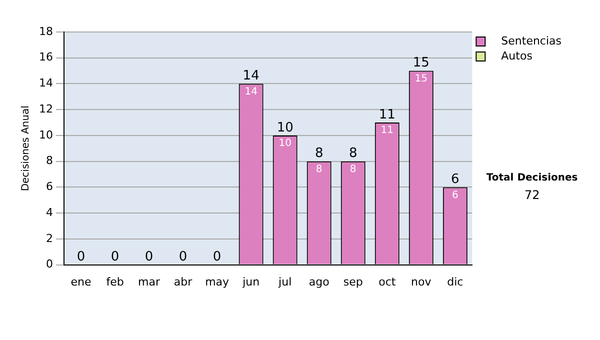 The image size is (600, 340). Describe the element at coordinates (455, 195) in the screenshot. I see `data-label: 6` at that location.